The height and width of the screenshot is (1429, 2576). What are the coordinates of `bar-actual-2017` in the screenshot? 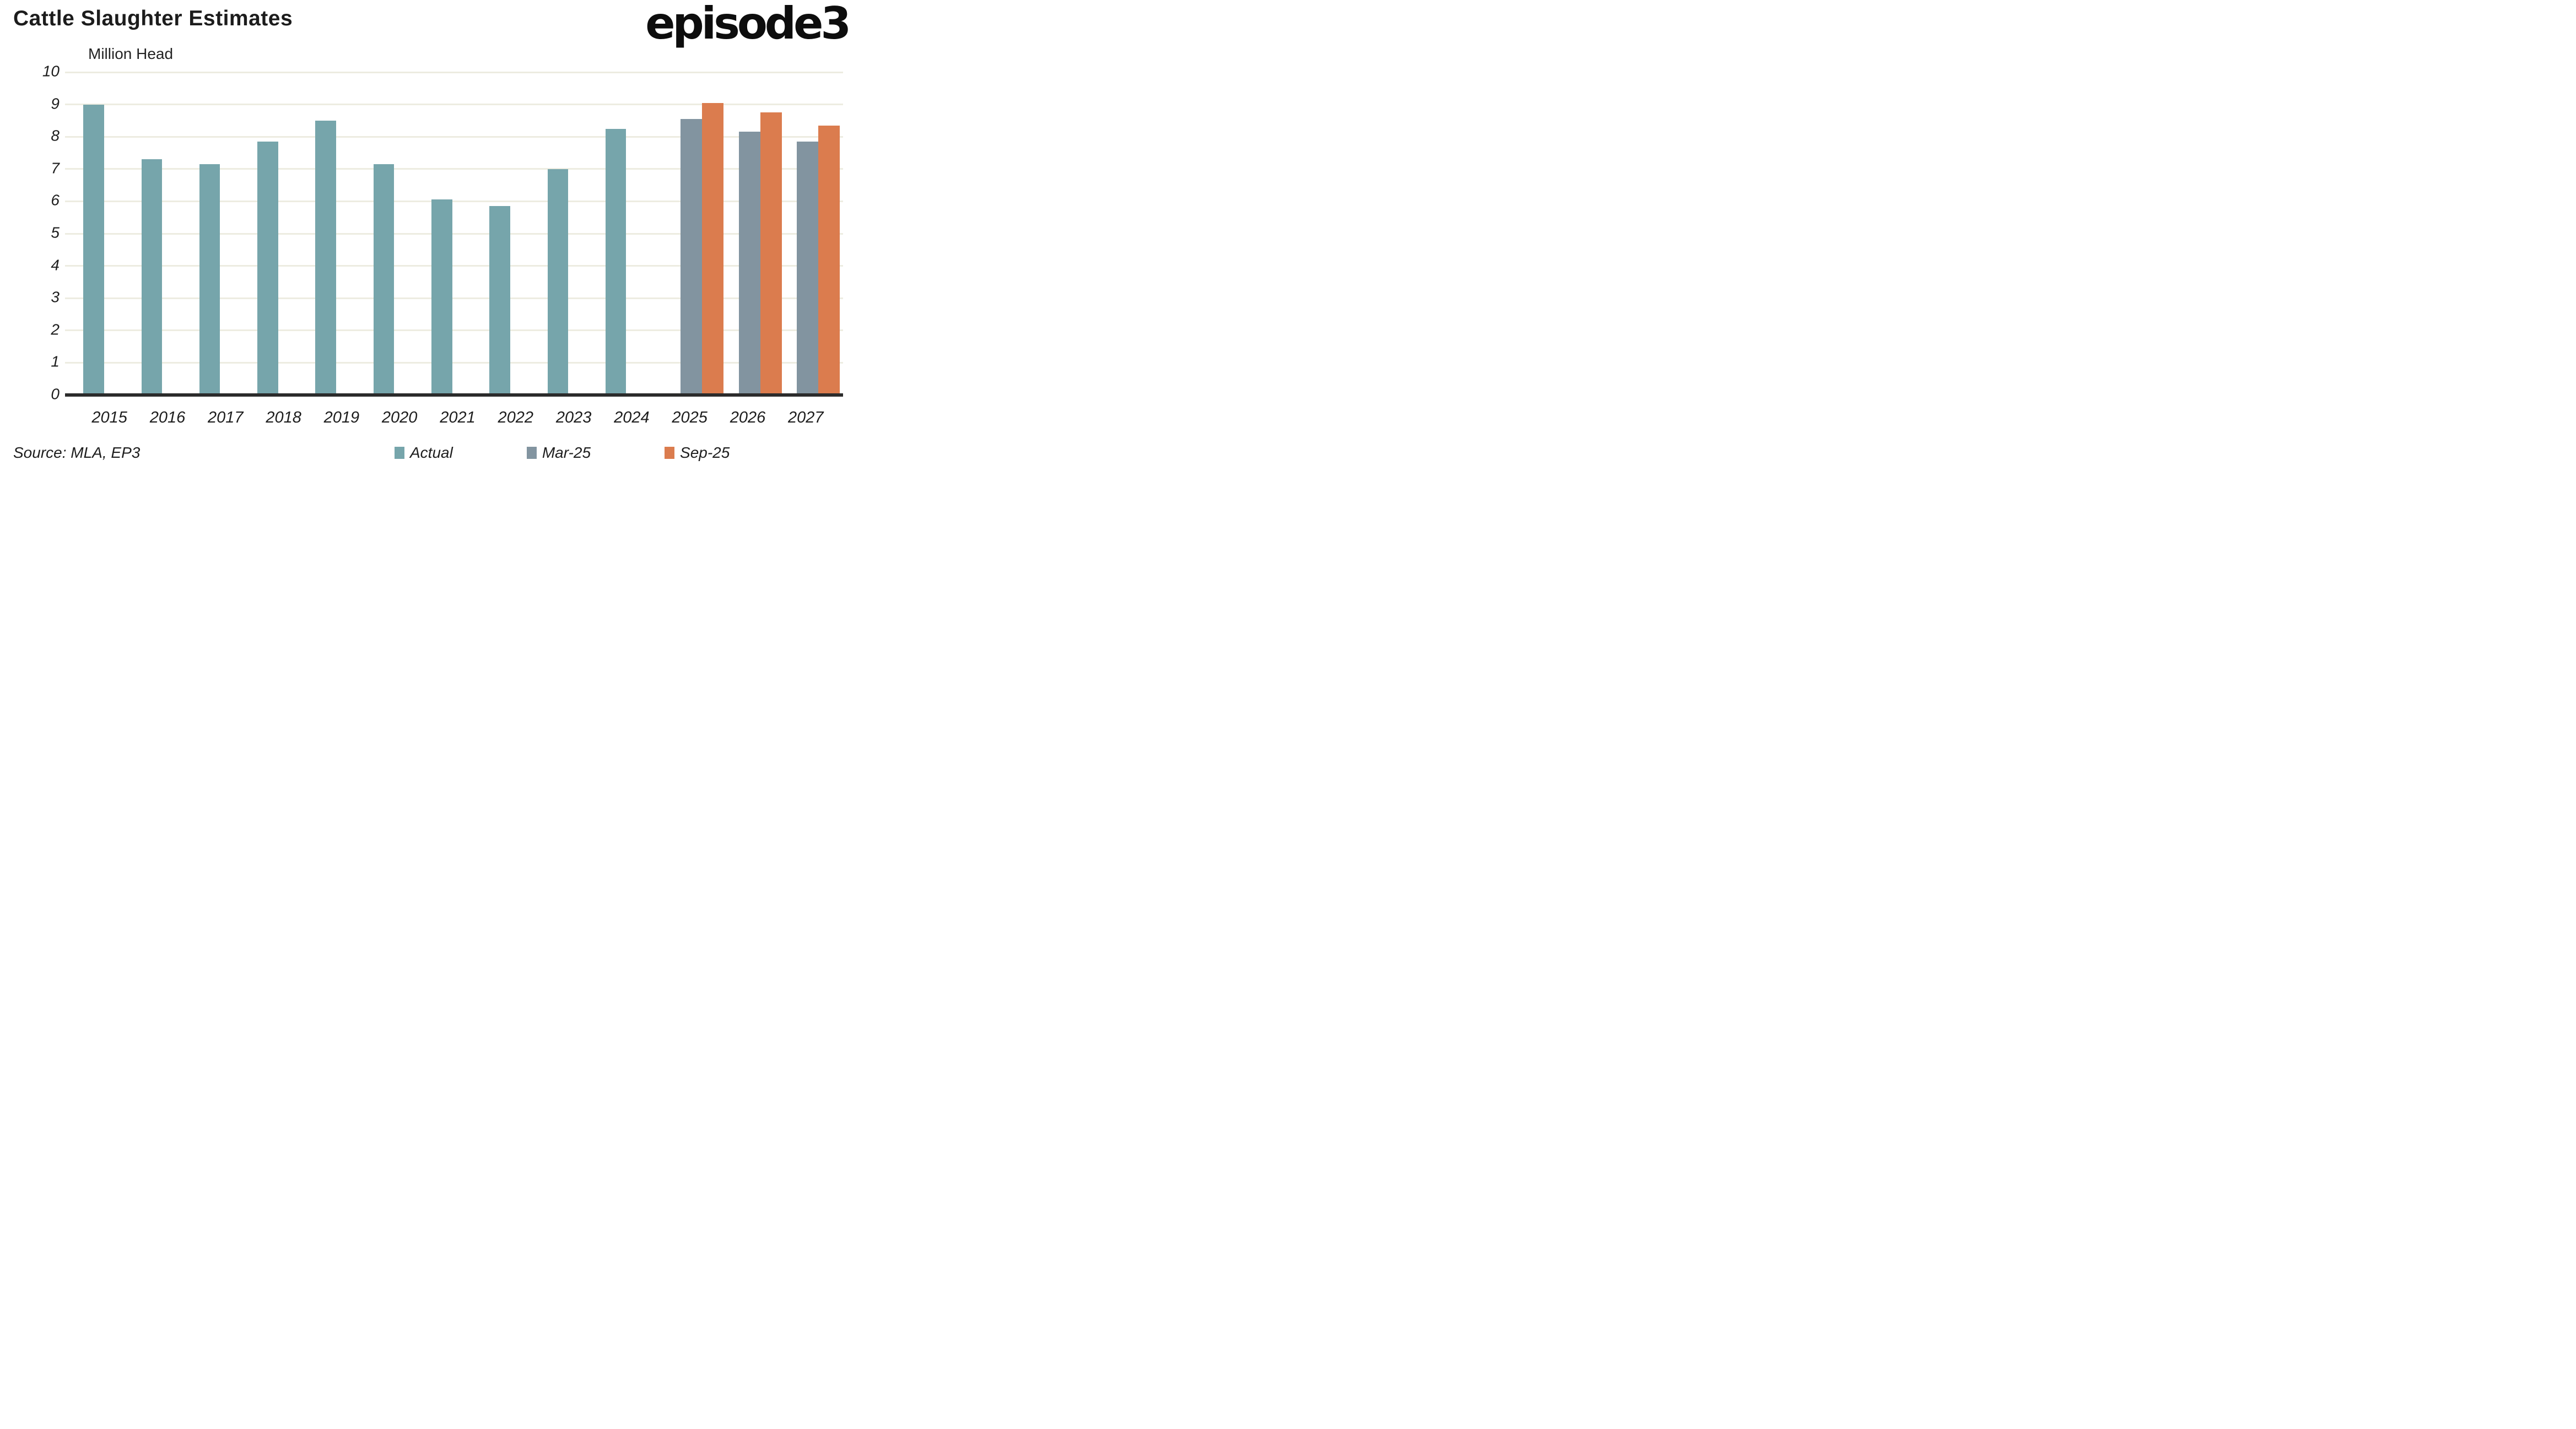 It's located at (209, 280).